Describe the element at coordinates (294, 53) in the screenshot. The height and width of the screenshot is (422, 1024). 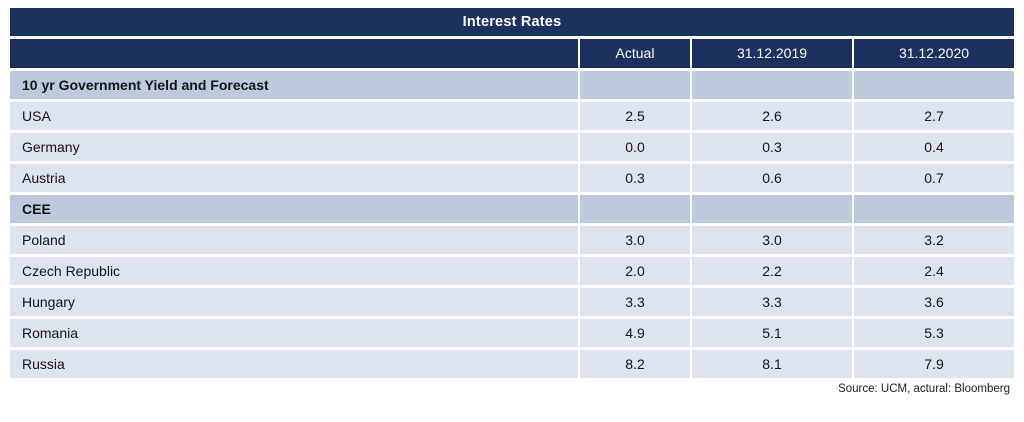
I see `column-header-empty` at that location.